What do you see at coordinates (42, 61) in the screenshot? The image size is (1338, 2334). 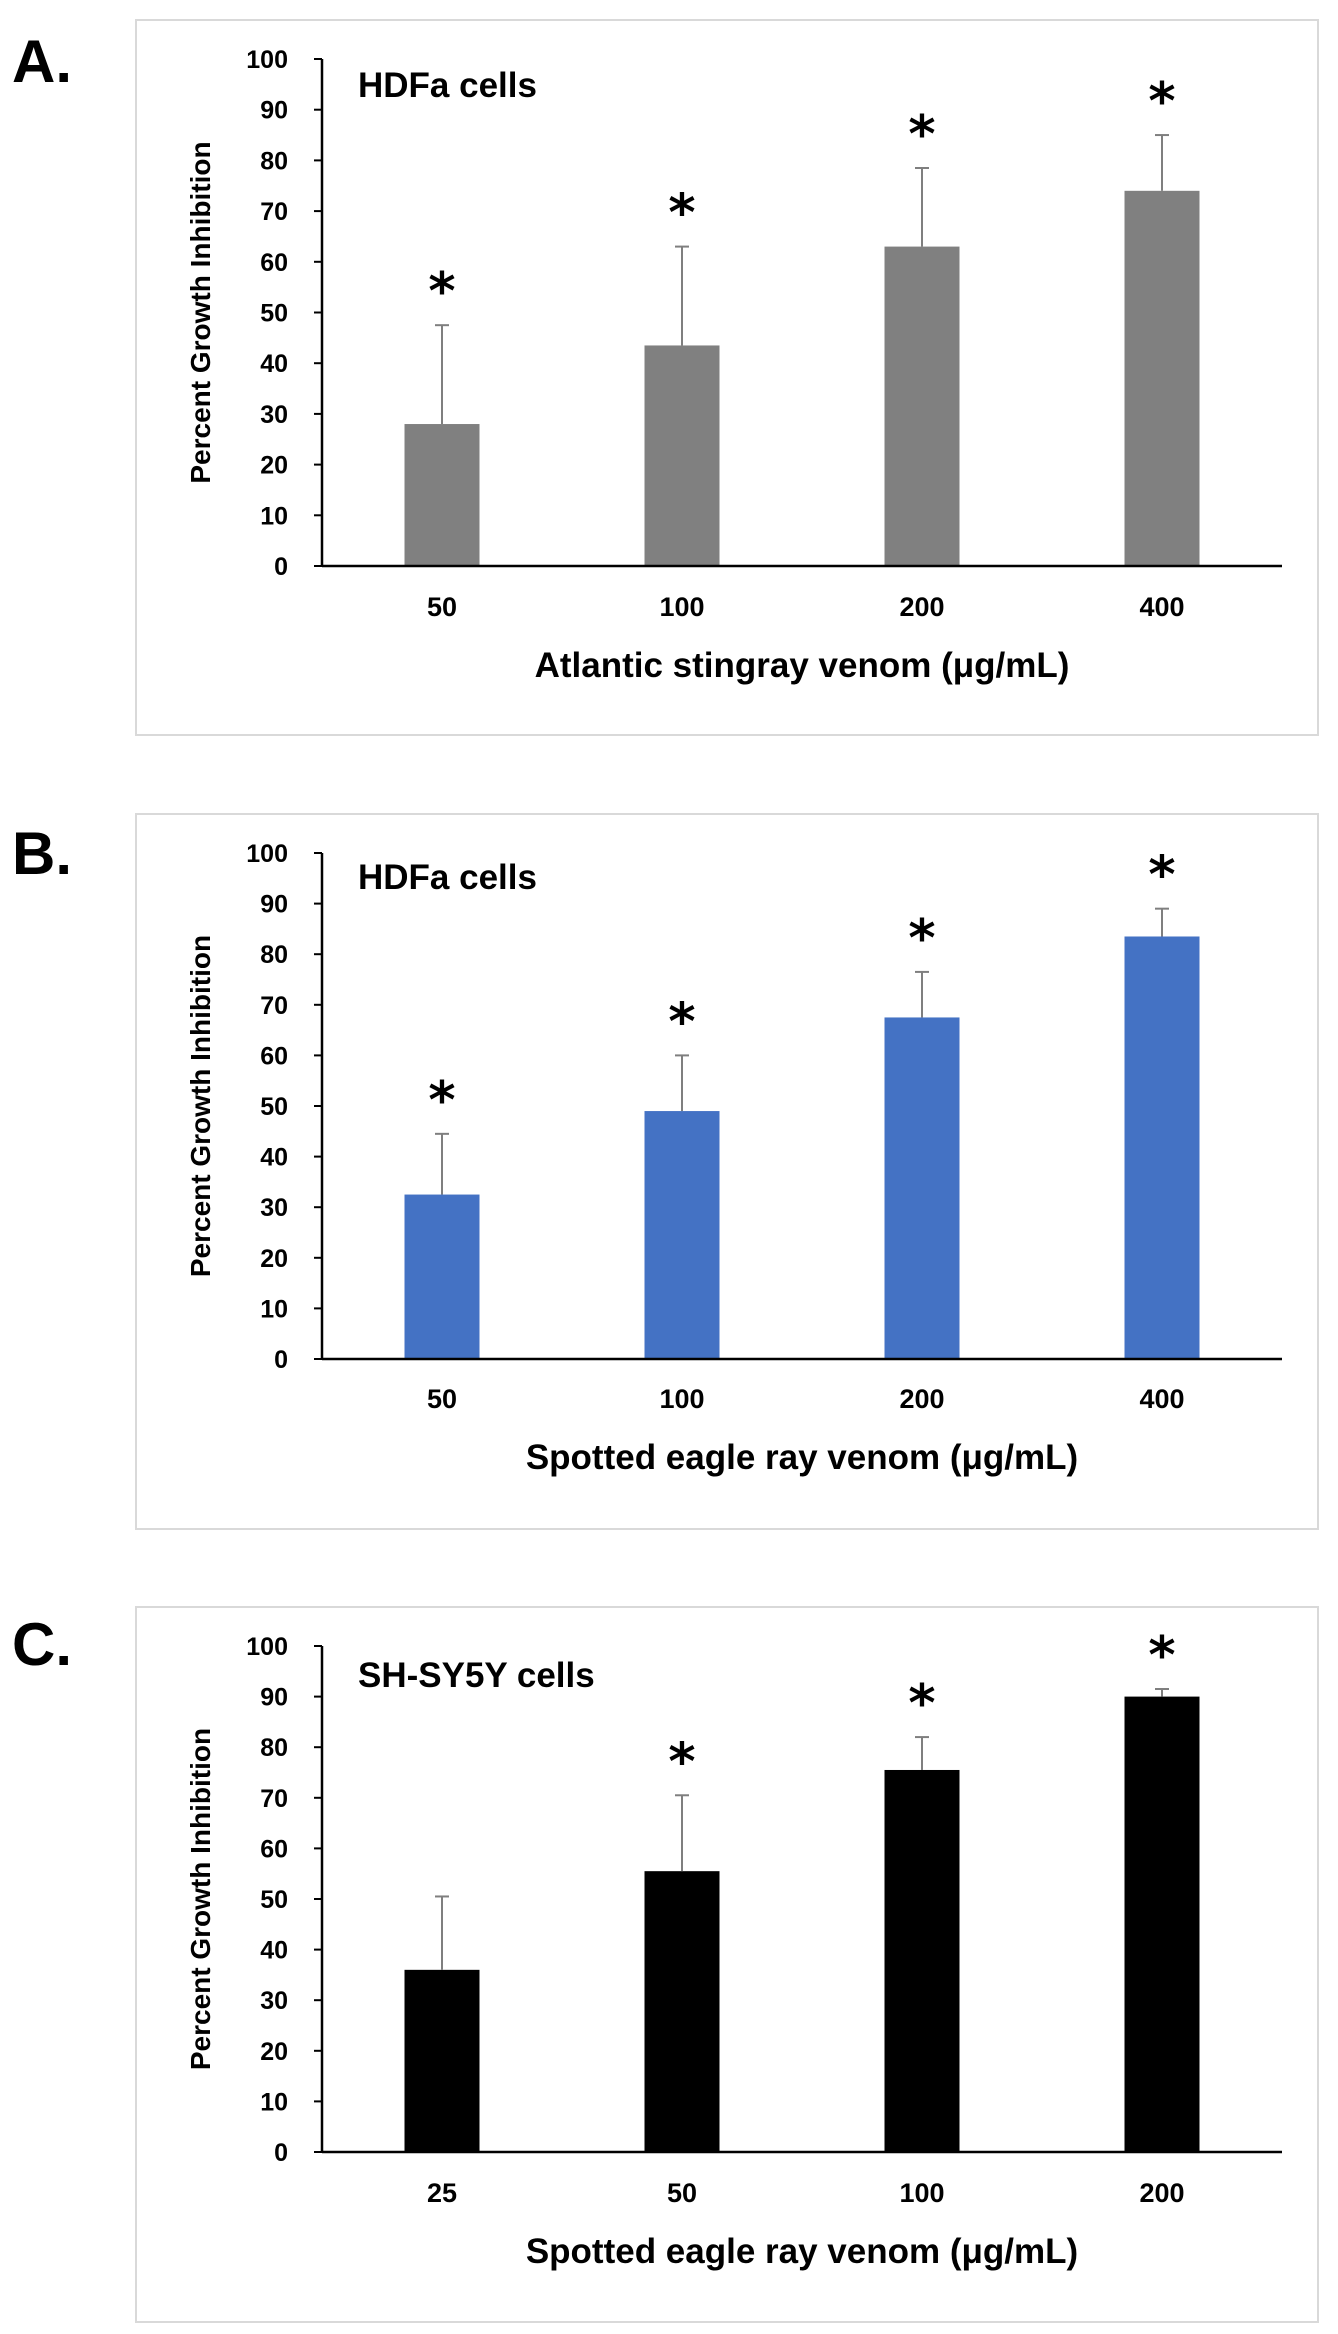 I see `panel-label: A.` at bounding box center [42, 61].